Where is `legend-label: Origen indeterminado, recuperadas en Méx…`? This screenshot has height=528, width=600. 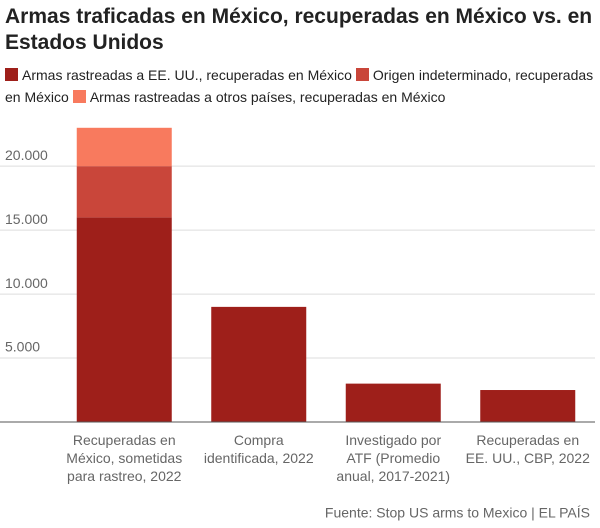
legend-label: Origen indeterminado, recuperadas en Méx… is located at coordinates (299, 86).